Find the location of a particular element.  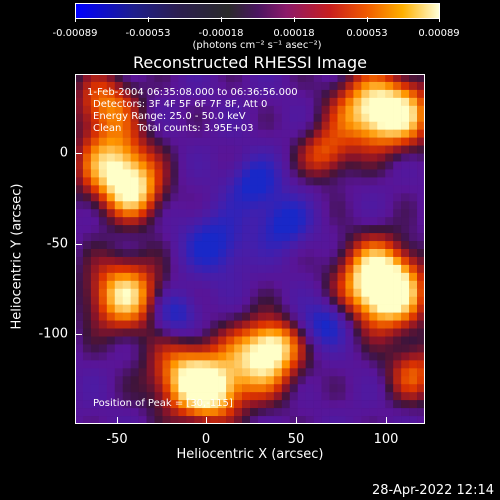

y-tick-label: -100 is located at coordinates (53, 334).